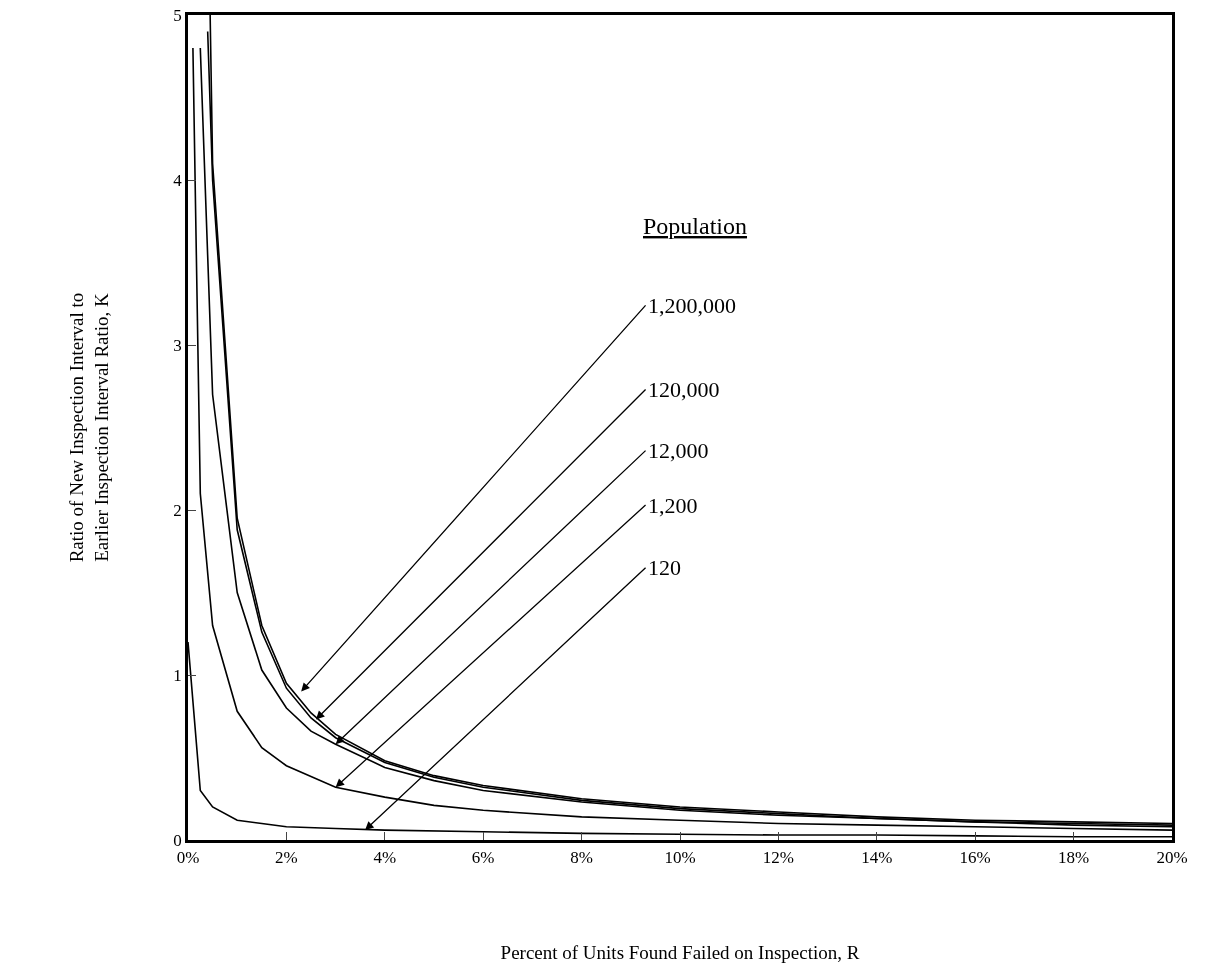 Image resolution: width=1212 pixels, height=970 pixels. Describe the element at coordinates (177, 15) in the screenshot. I see `y-tick-label: 5` at that location.